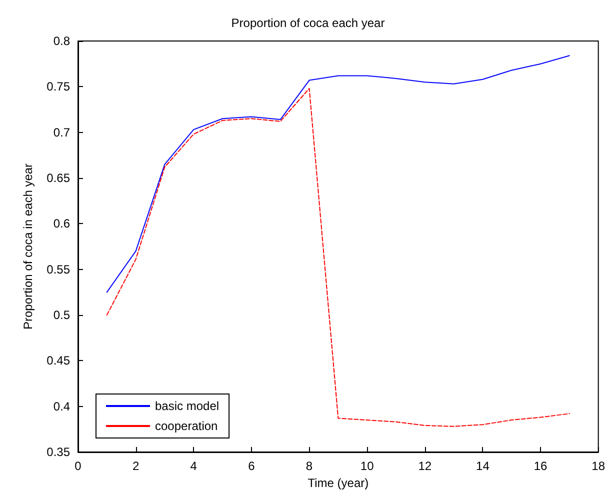 Image resolution: width=616 pixels, height=504 pixels. I want to click on y-tick-label: 0.35, so click(58, 452).